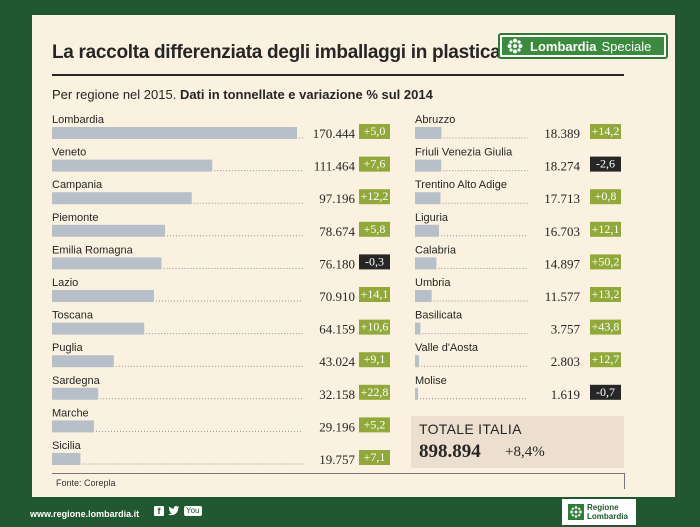 The image size is (700, 527). Describe the element at coordinates (562, 166) in the screenshot. I see `right-value-label: 18.274` at that location.